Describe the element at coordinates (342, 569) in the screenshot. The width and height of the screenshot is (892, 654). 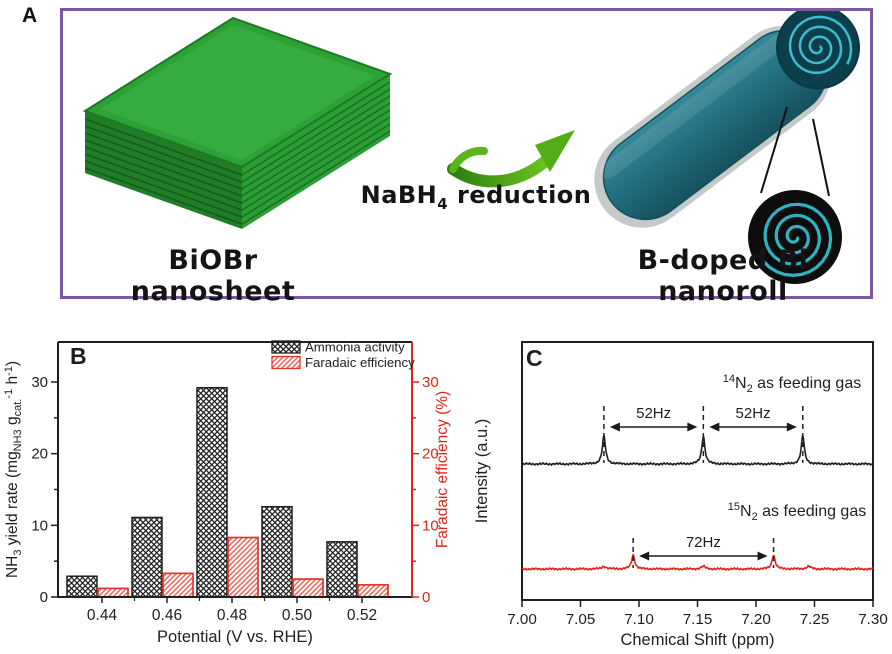
I see `bar-ammonia-0.52` at that location.